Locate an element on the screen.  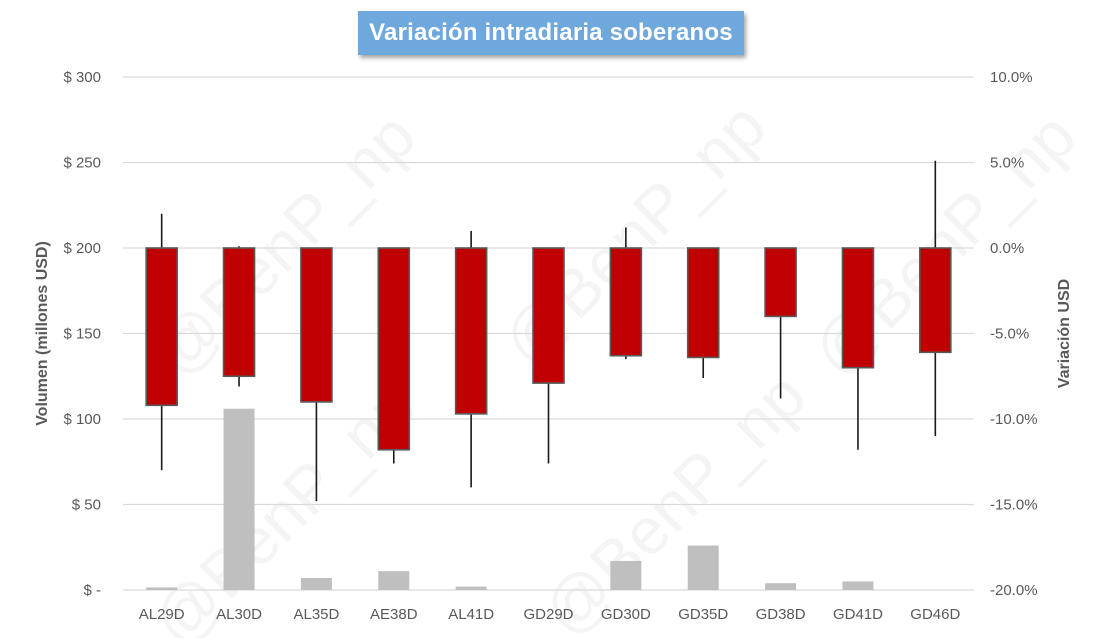
chart-title: Variación intradiaria soberanos is located at coordinates (551, 32).